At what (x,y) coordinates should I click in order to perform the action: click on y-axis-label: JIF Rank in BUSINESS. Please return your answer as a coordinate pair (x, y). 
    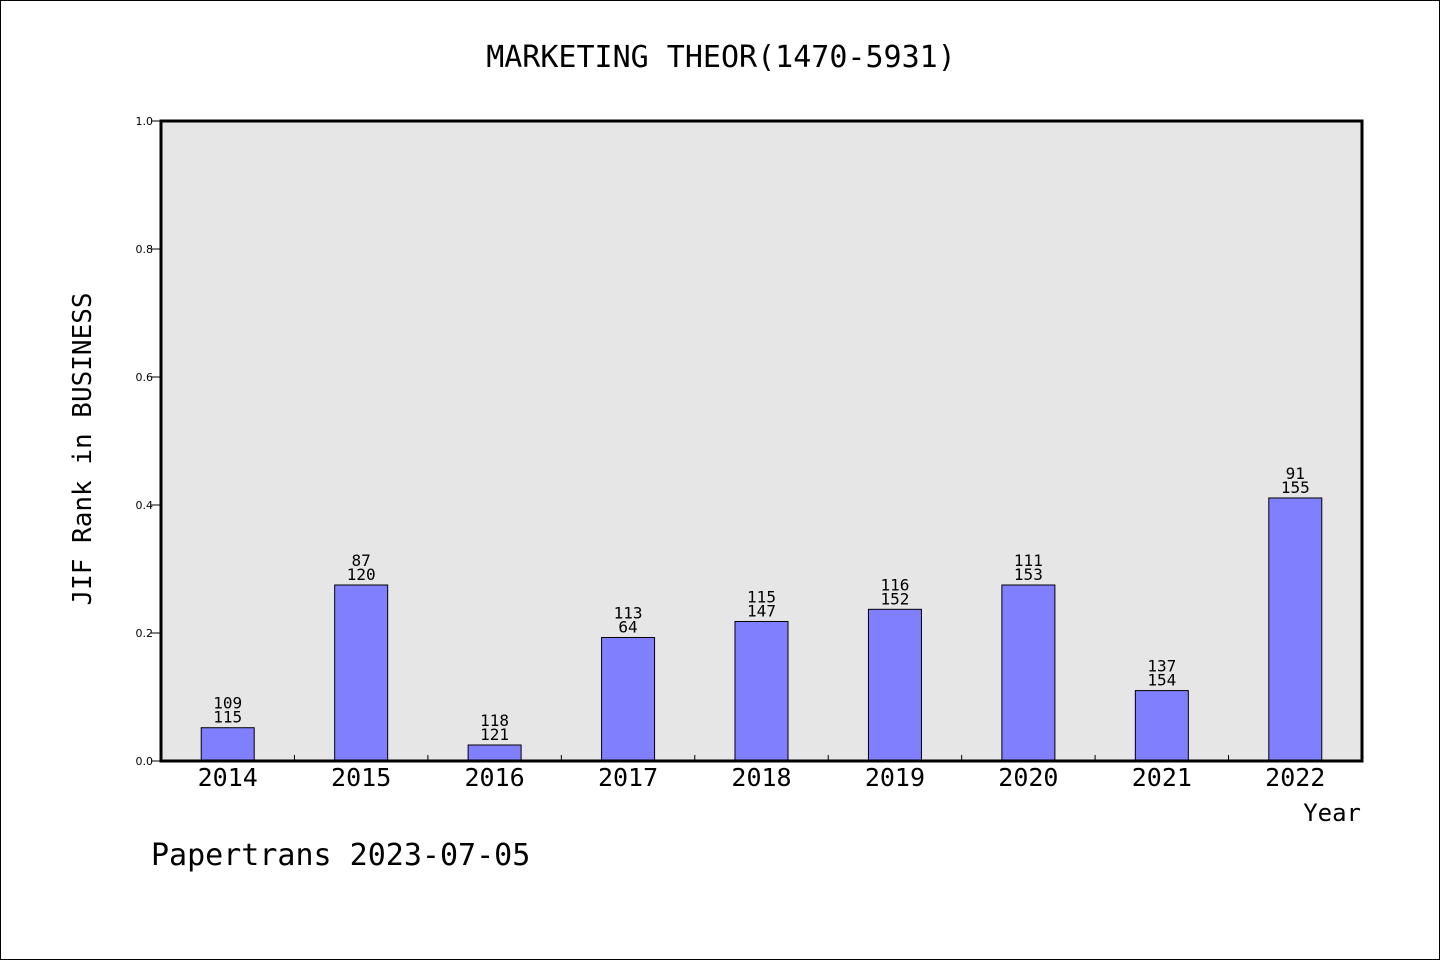
    Looking at the image, I should click on (83, 448).